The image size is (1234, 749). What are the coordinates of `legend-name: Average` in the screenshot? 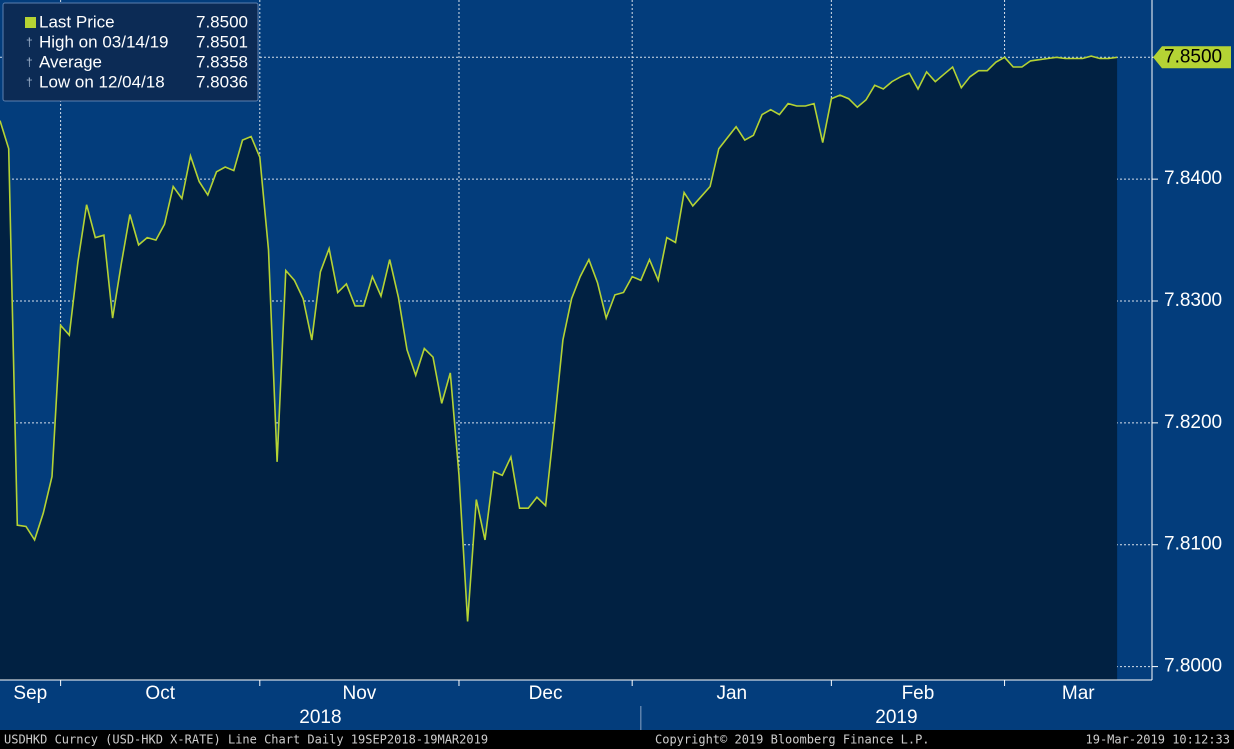 It's located at (70, 61).